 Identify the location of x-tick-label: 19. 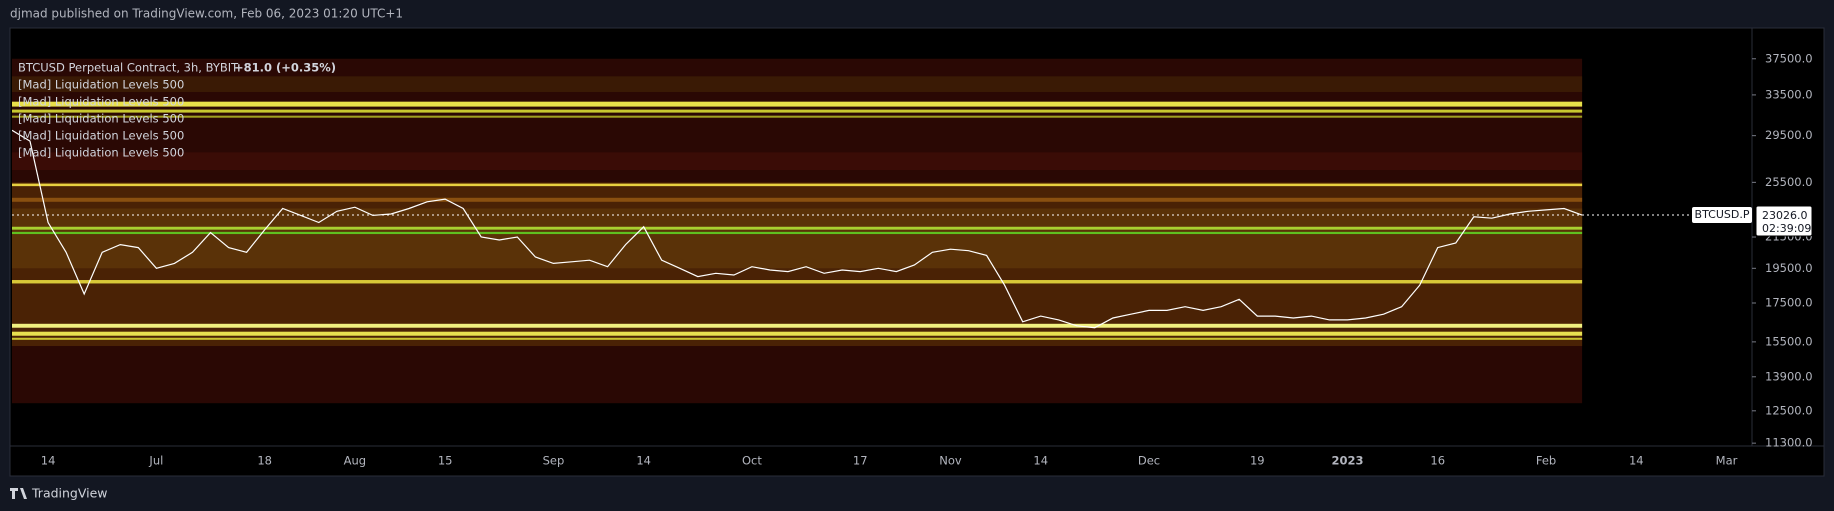
(1257, 461).